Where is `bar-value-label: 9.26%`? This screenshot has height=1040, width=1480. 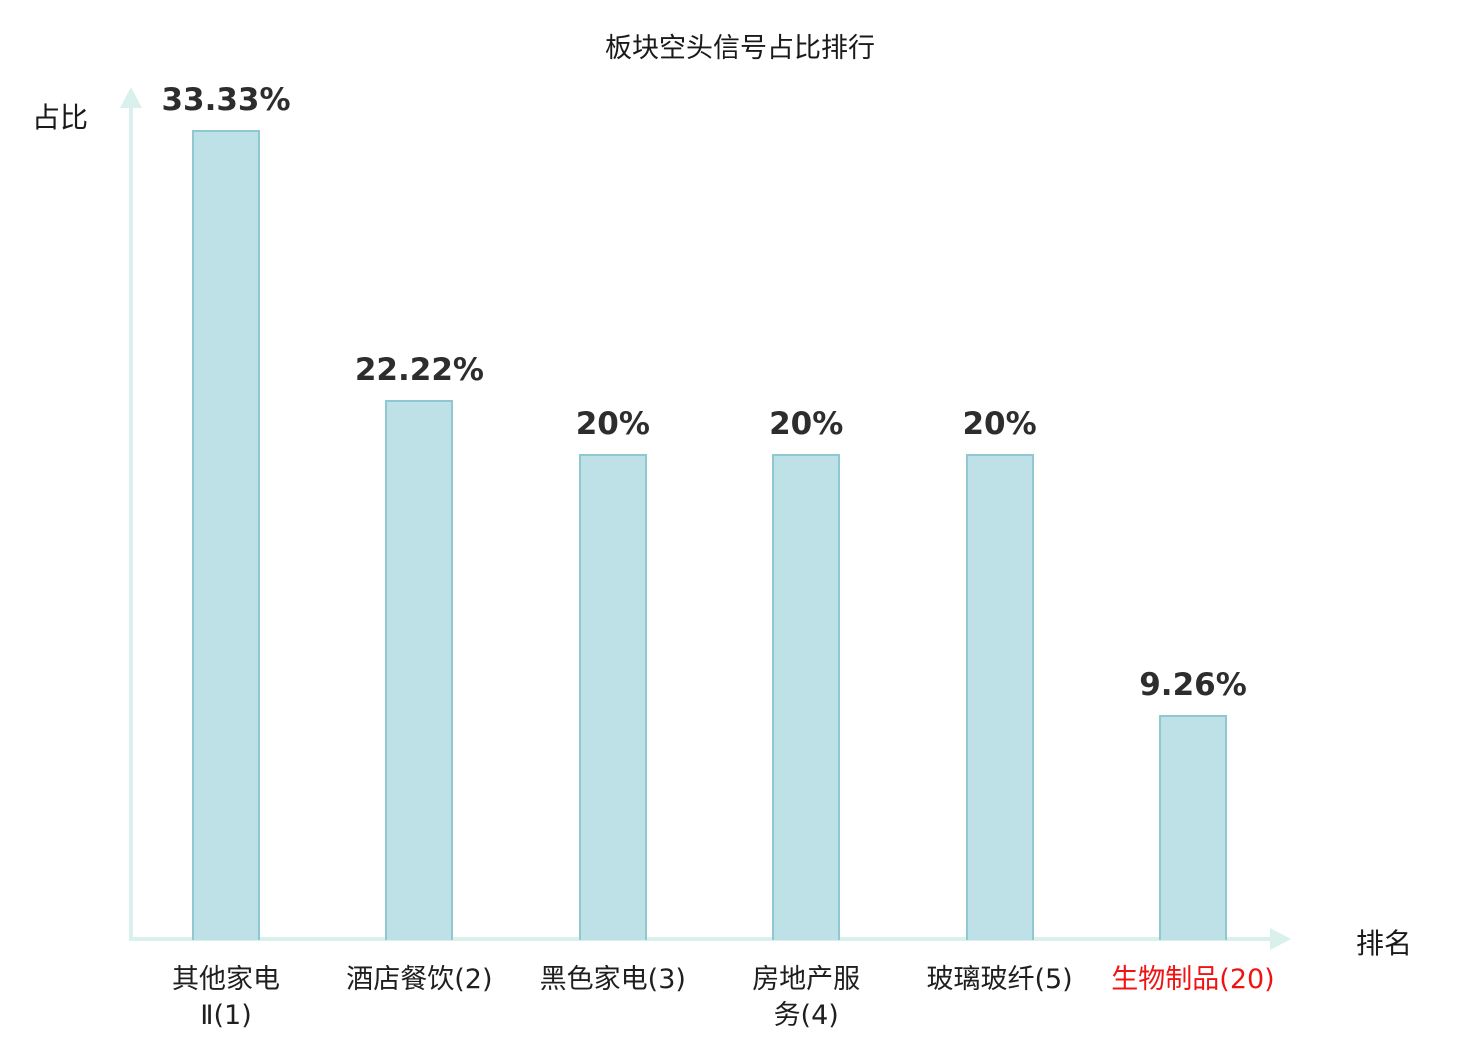
bar-value-label: 9.26% is located at coordinates (1193, 685).